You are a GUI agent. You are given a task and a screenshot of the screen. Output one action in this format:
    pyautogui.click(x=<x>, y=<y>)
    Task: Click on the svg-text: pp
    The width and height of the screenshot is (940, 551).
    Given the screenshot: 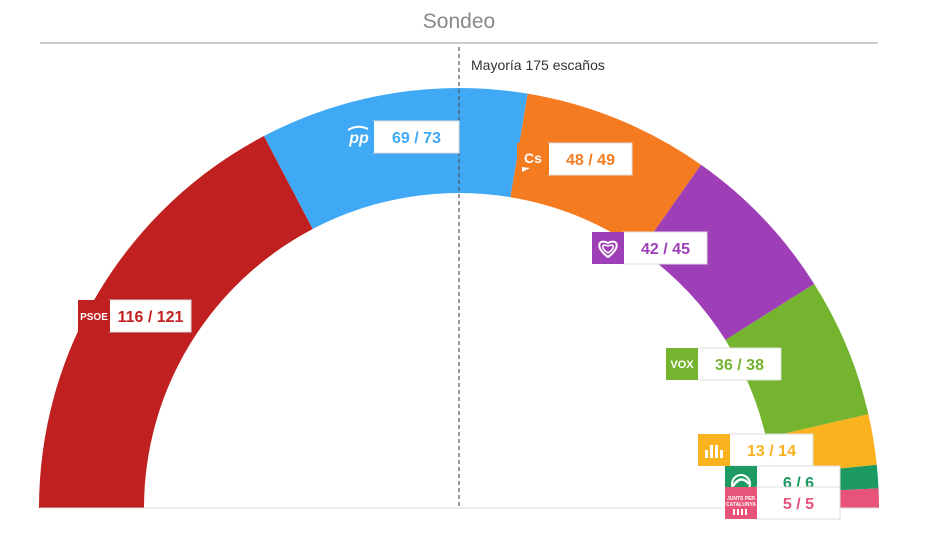 What is the action you would take?
    pyautogui.click(x=358, y=138)
    